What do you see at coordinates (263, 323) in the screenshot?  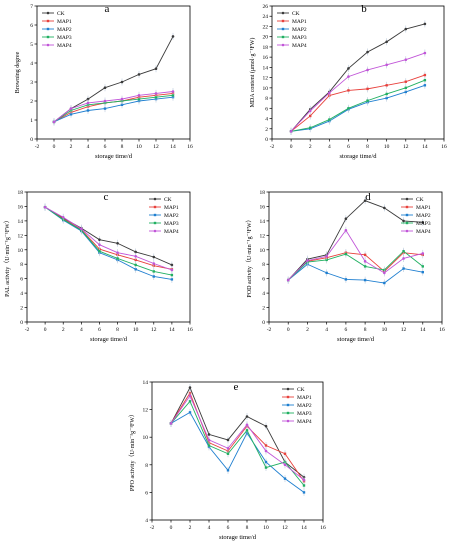 I see `y-tick-label: 0` at bounding box center [263, 323].